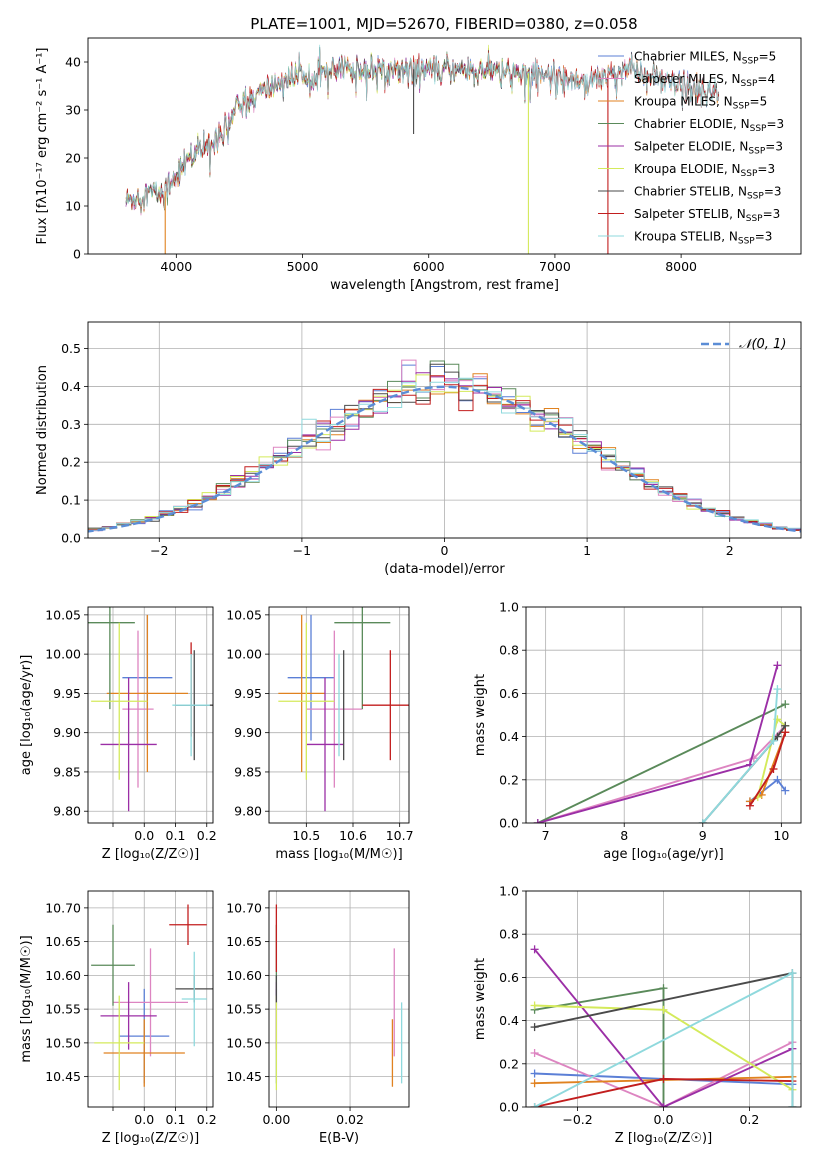 The height and width of the screenshot is (1170, 819). What do you see at coordinates (26, 998) in the screenshot?
I see `y-axis-label: mass [log₁₀(M/M☉)]` at bounding box center [26, 998].